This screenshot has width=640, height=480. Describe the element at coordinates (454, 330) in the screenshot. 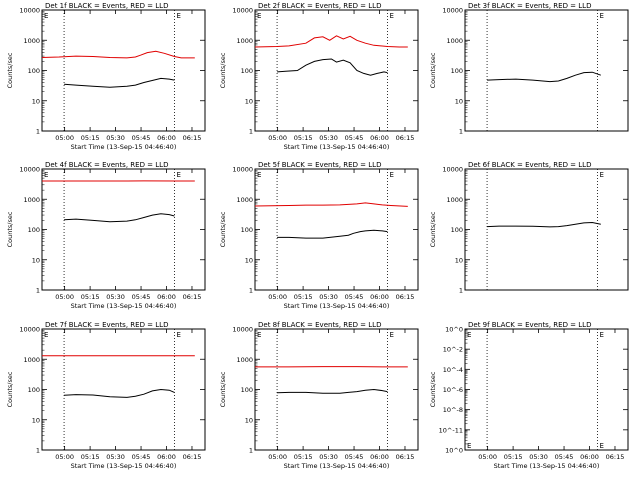

I see `y-tick-label: 10^0` at that location.